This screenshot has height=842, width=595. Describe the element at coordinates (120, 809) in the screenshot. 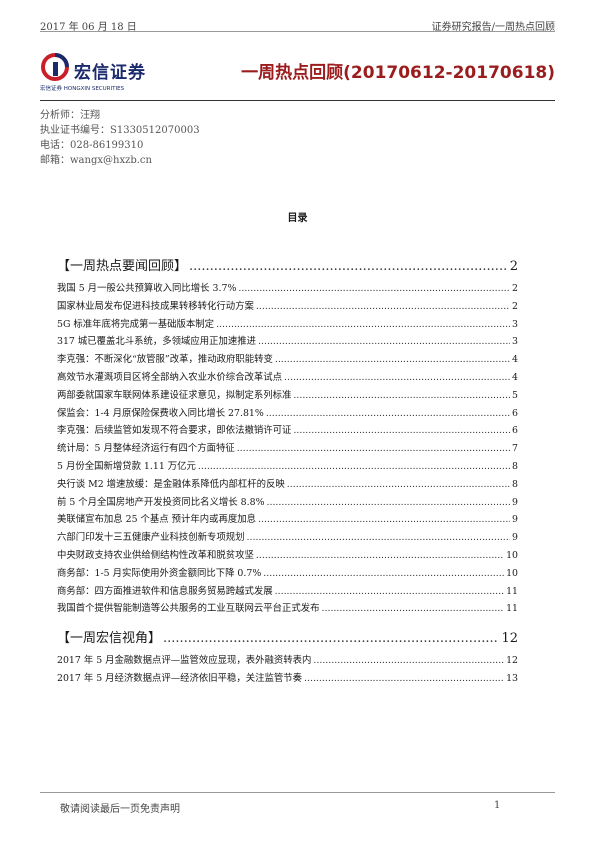

I see `footer-disclaimer: 敬请阅读最后一页免责声明` at that location.